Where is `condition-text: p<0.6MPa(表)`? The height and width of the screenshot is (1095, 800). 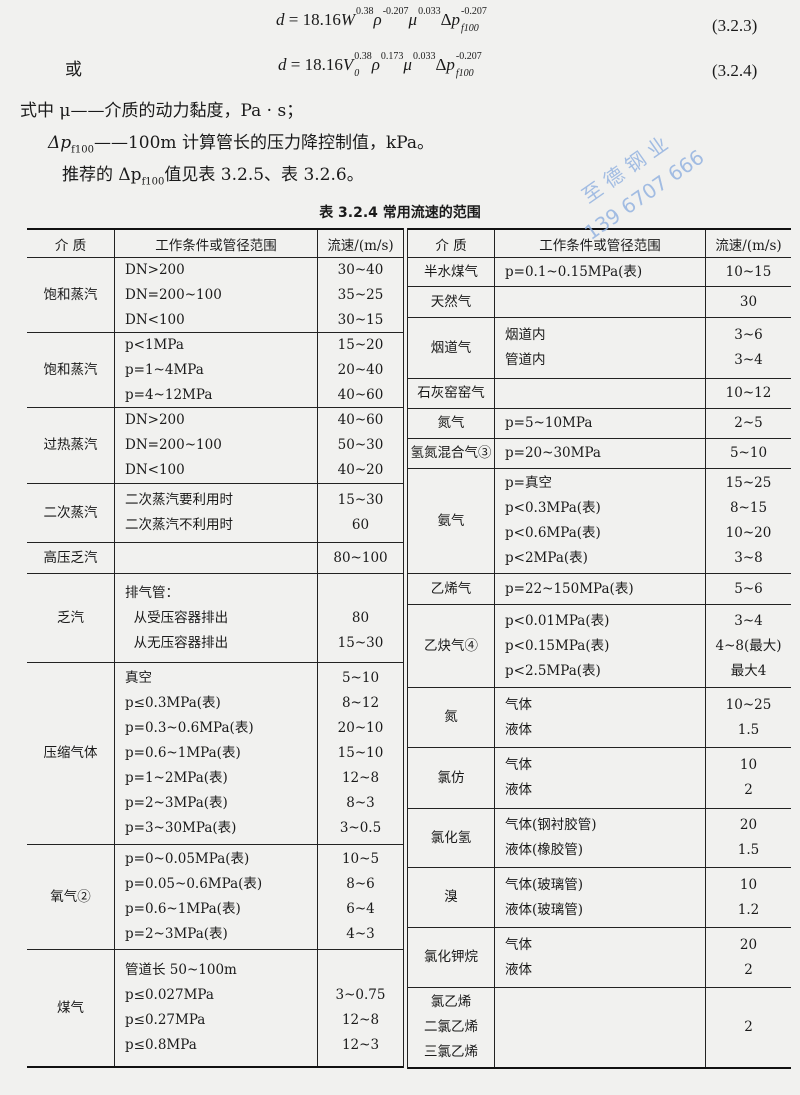
condition-text: p<0.6MPa(表) is located at coordinates (553, 533).